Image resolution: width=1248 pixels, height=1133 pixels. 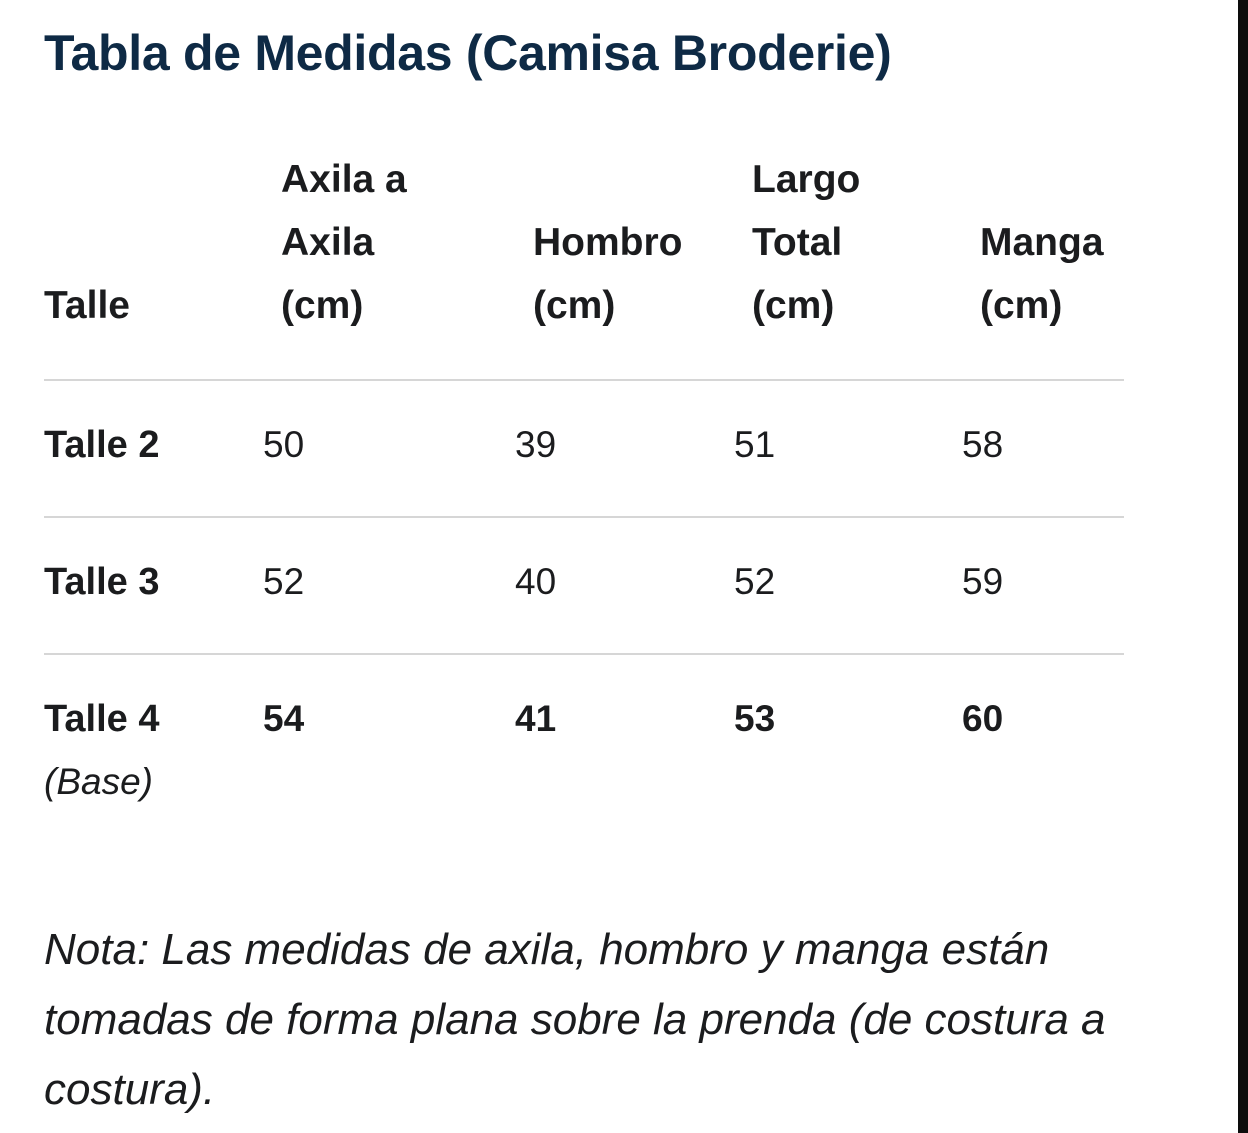 What do you see at coordinates (322, 305) in the screenshot?
I see `header-armpit-line-3: (cm)` at bounding box center [322, 305].